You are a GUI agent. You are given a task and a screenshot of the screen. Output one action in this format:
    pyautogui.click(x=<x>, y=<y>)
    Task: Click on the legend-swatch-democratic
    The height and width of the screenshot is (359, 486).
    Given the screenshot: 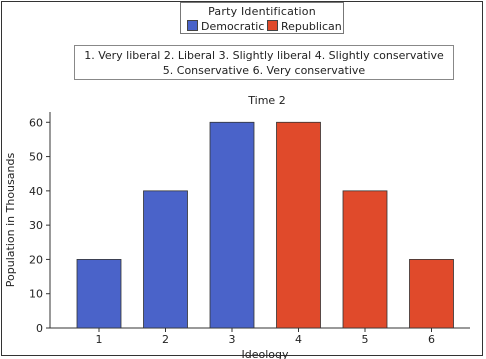 What is the action you would take?
    pyautogui.click(x=192, y=25)
    